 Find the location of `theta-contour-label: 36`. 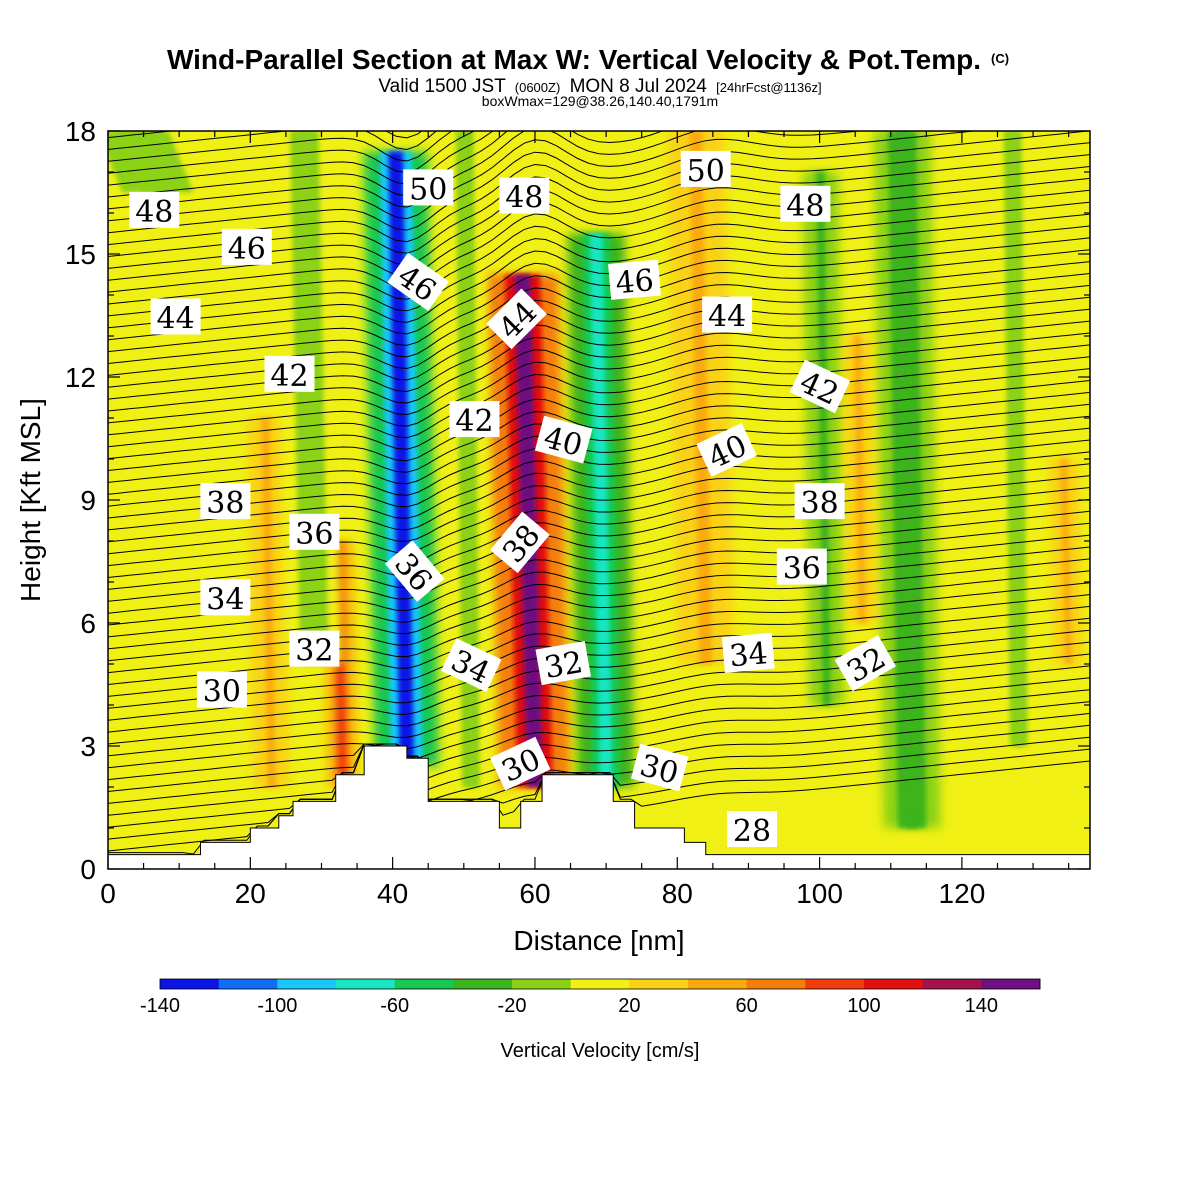

theta-contour-label: 36 is located at coordinates (801, 567).